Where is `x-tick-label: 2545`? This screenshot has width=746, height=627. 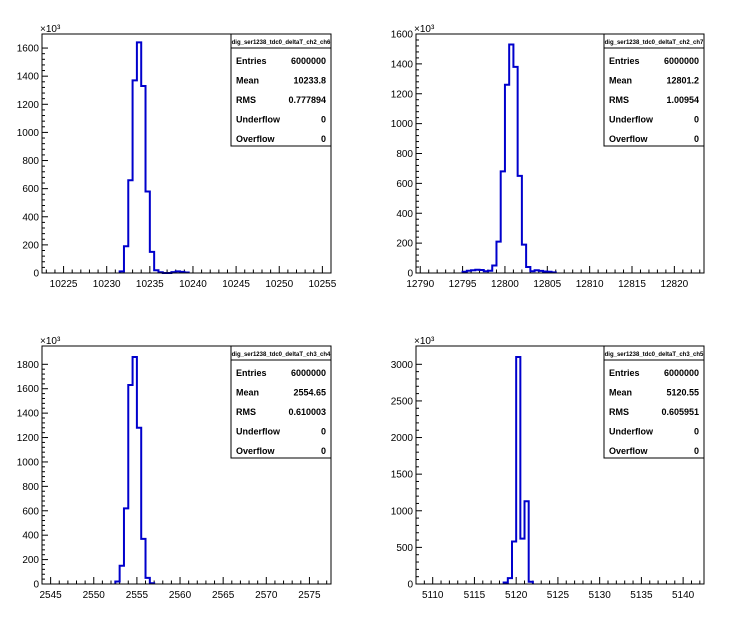 x-tick-label: 2545 is located at coordinates (51, 595).